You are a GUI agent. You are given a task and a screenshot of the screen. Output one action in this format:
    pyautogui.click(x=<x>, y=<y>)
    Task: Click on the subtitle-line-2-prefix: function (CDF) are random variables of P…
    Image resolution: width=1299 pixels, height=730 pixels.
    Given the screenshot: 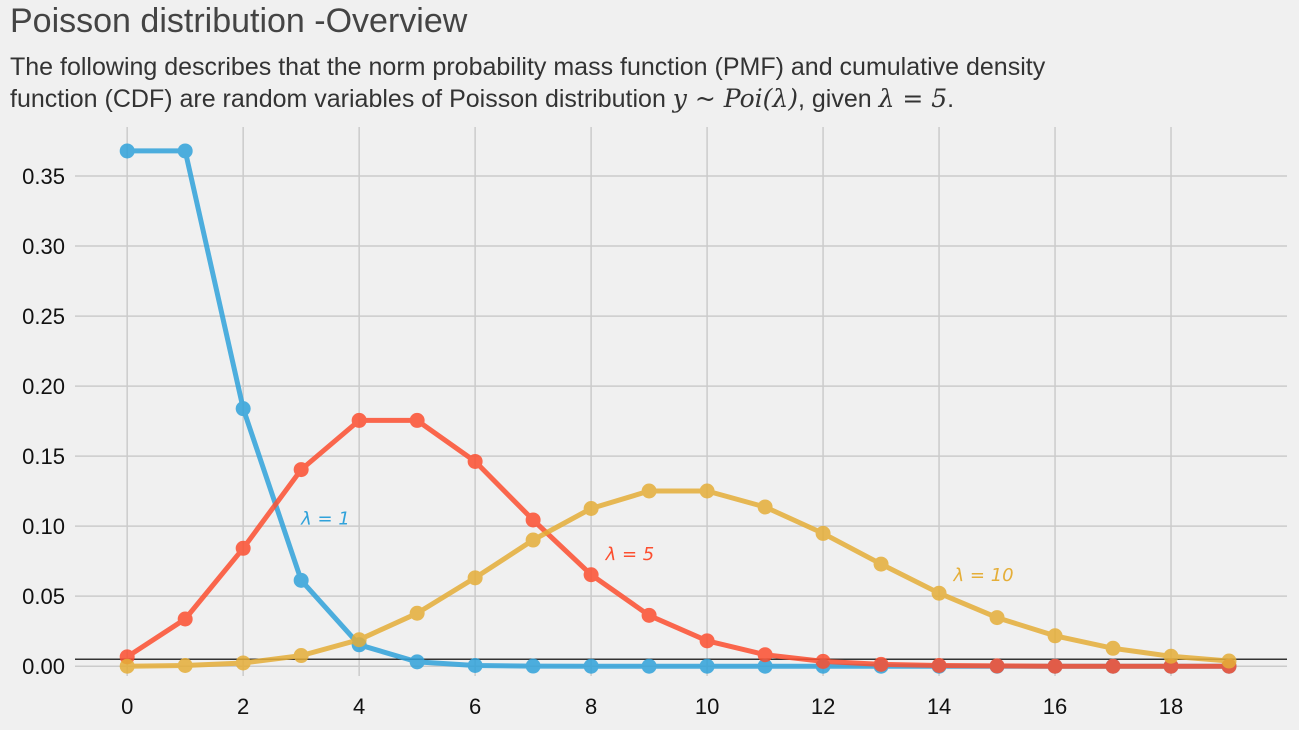 What is the action you would take?
    pyautogui.click(x=341, y=99)
    